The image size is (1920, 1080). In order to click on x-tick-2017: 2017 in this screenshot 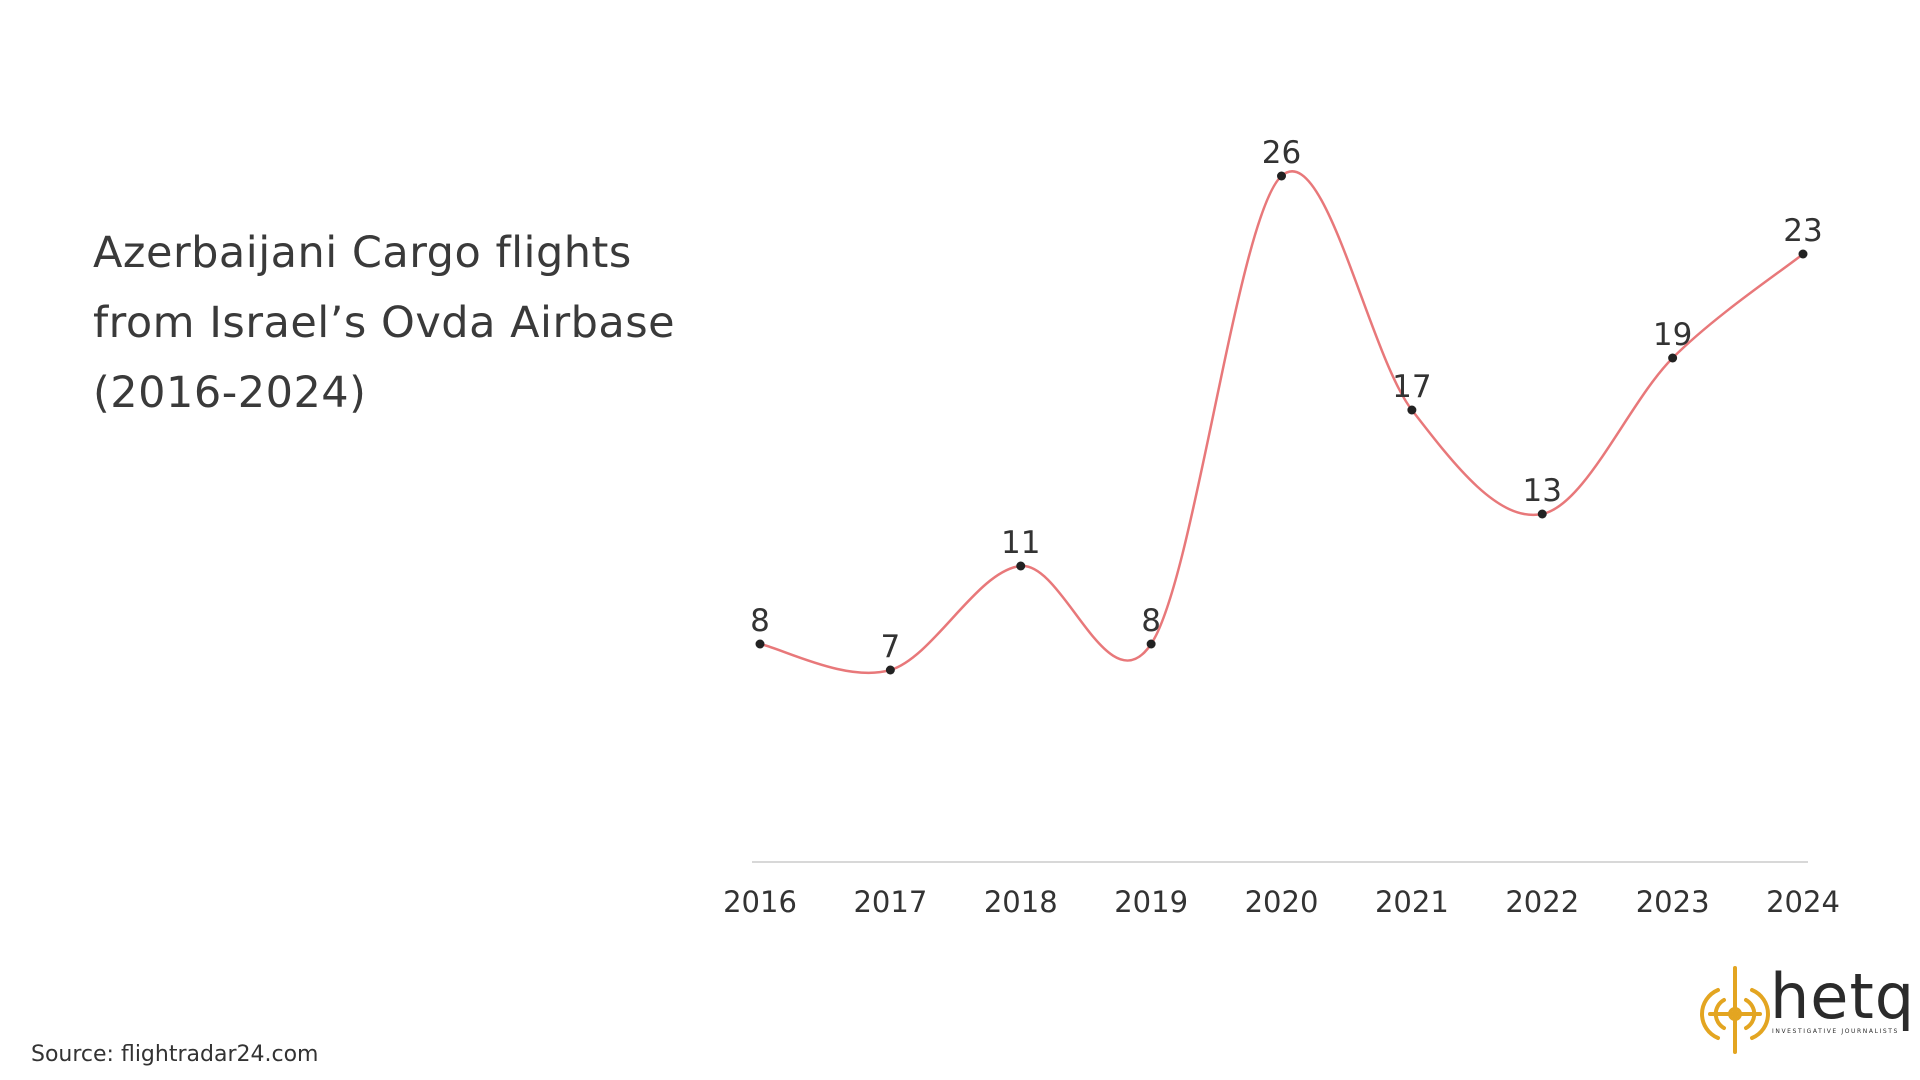, I will do `click(890, 902)`.